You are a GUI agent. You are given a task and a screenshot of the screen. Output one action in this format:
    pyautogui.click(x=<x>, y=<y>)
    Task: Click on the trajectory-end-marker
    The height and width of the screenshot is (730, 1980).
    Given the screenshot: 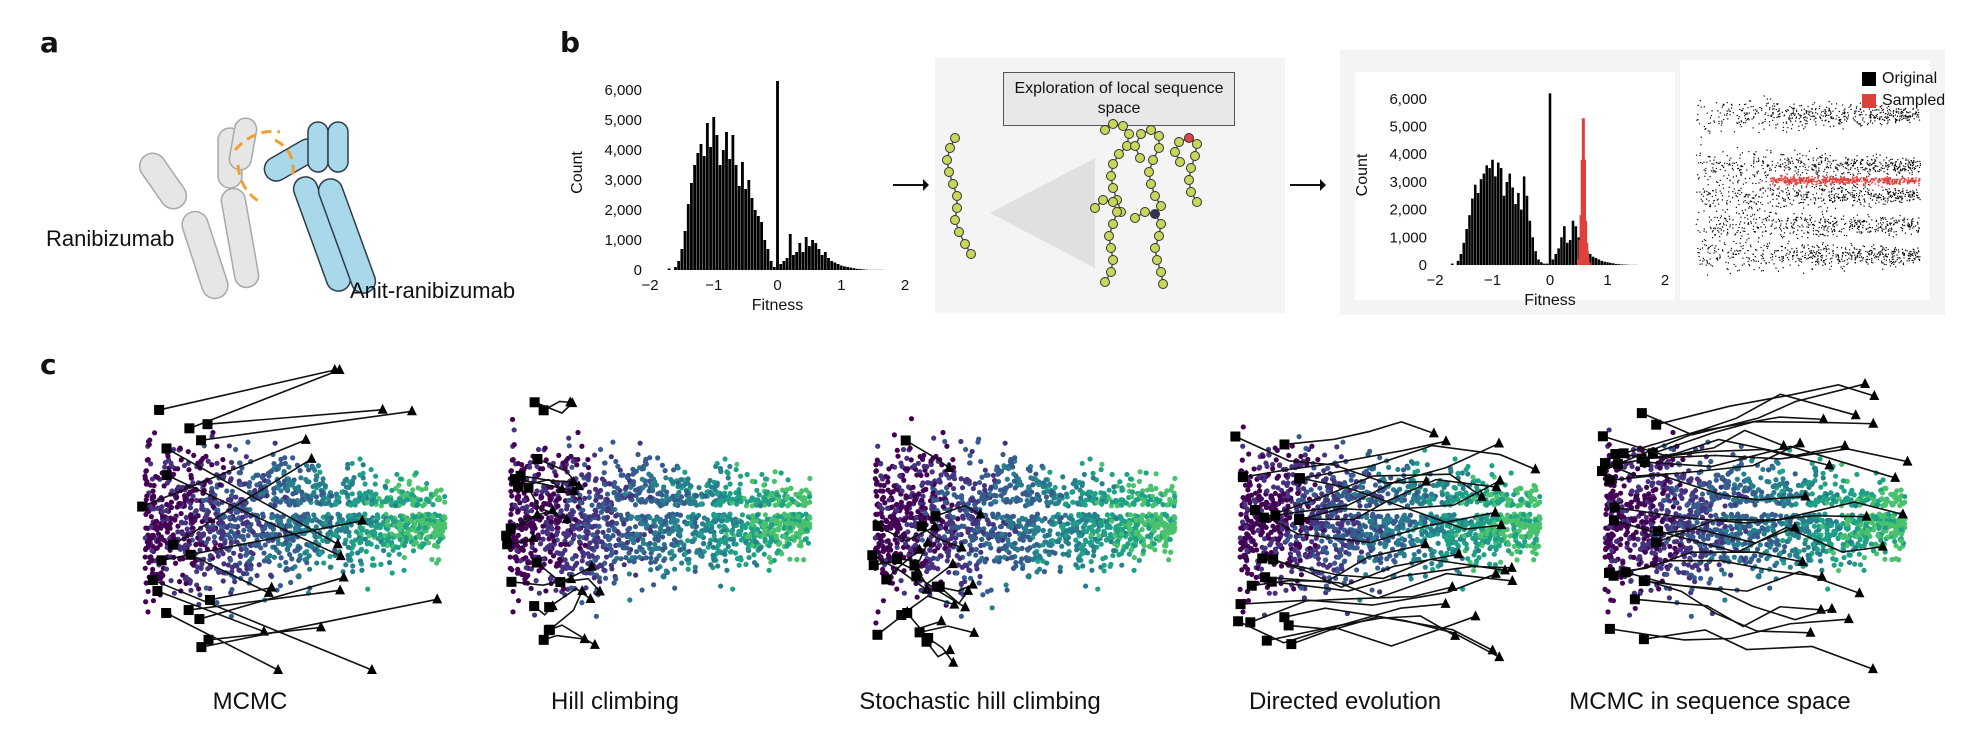 What is the action you would take?
    pyautogui.click(x=337, y=543)
    